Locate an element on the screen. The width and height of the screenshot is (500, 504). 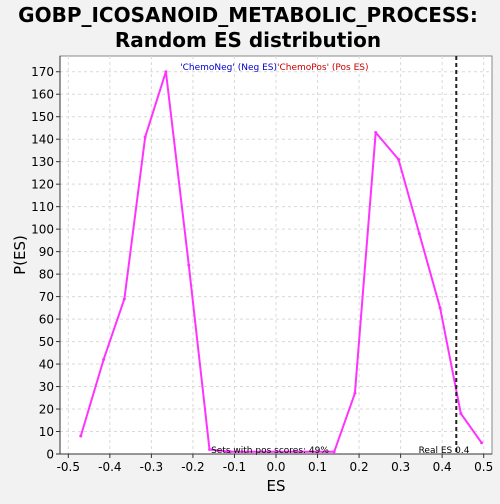
y-tick-label-8: 80 is located at coordinates (46, 275).